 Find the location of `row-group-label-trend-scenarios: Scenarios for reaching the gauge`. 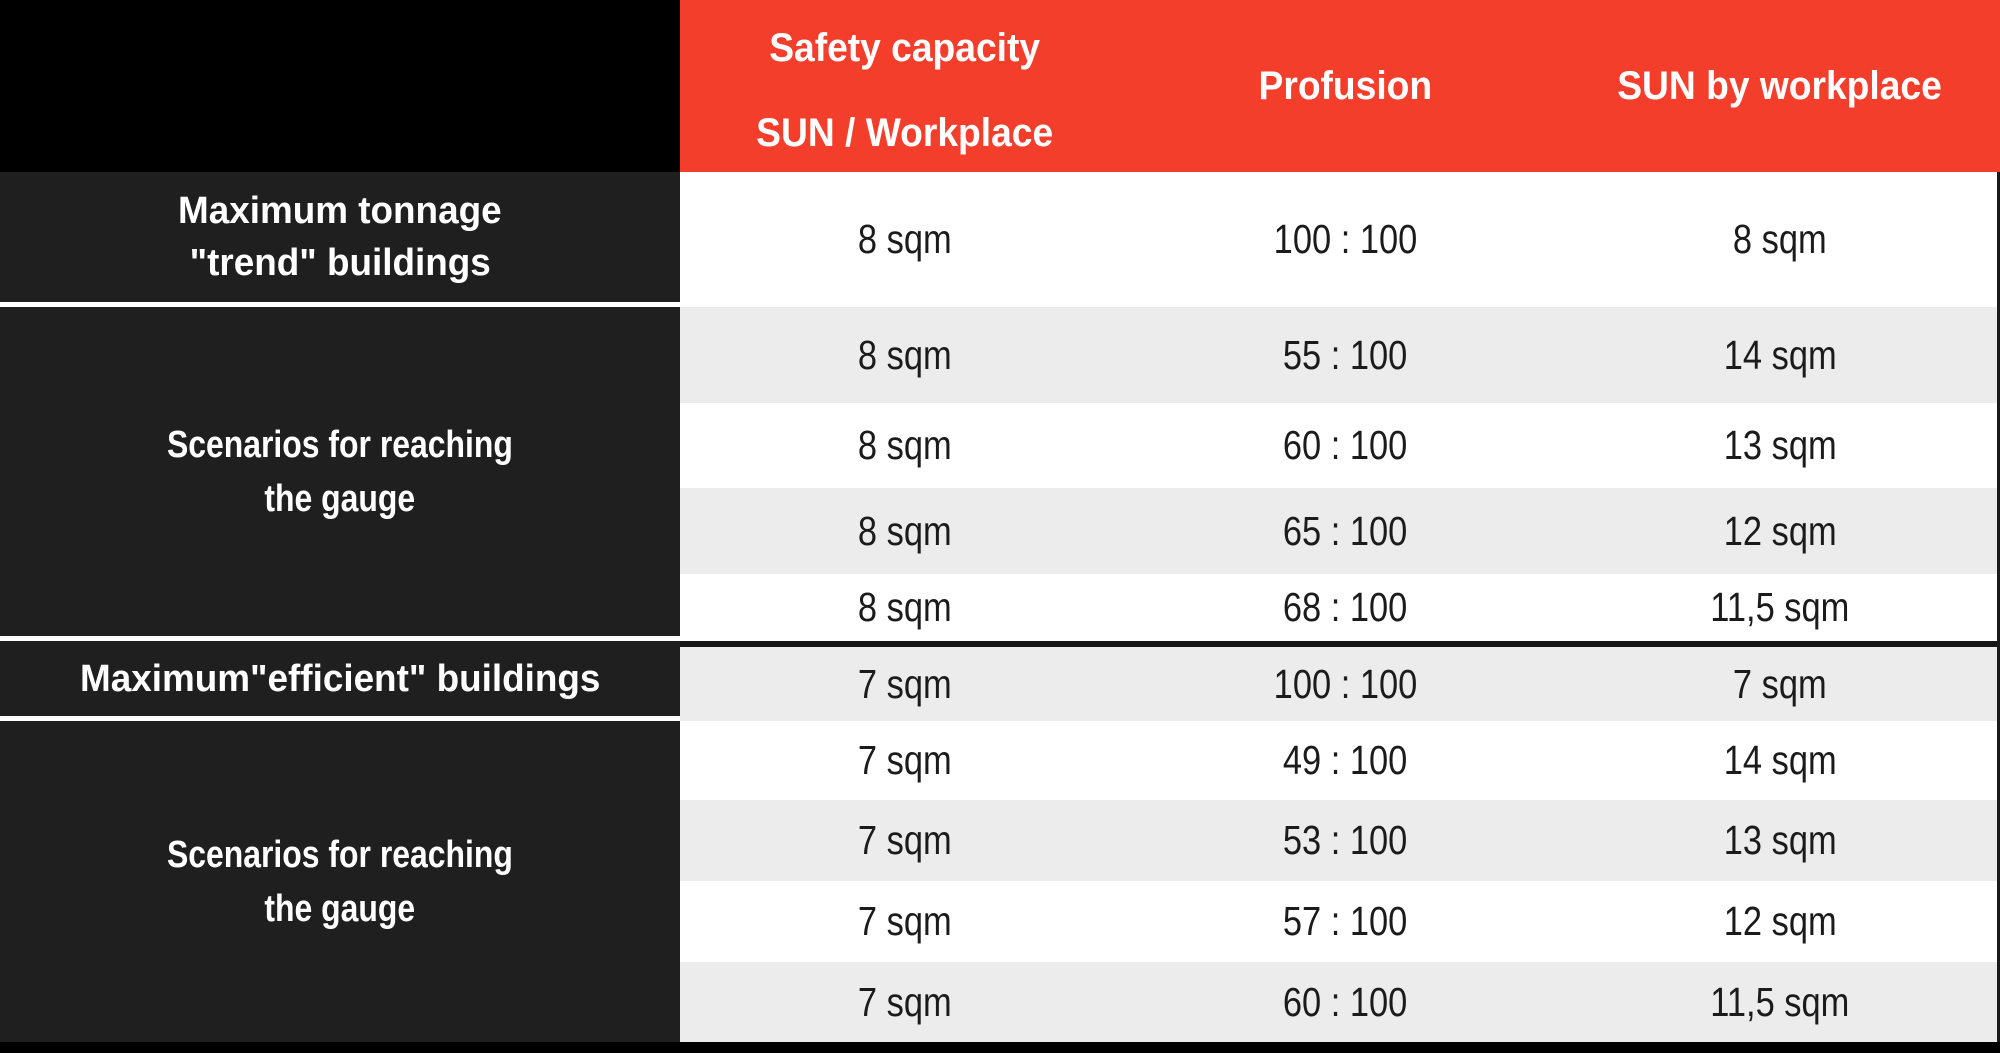

row-group-label-trend-scenarios: Scenarios for reaching the gauge is located at coordinates (340, 474).